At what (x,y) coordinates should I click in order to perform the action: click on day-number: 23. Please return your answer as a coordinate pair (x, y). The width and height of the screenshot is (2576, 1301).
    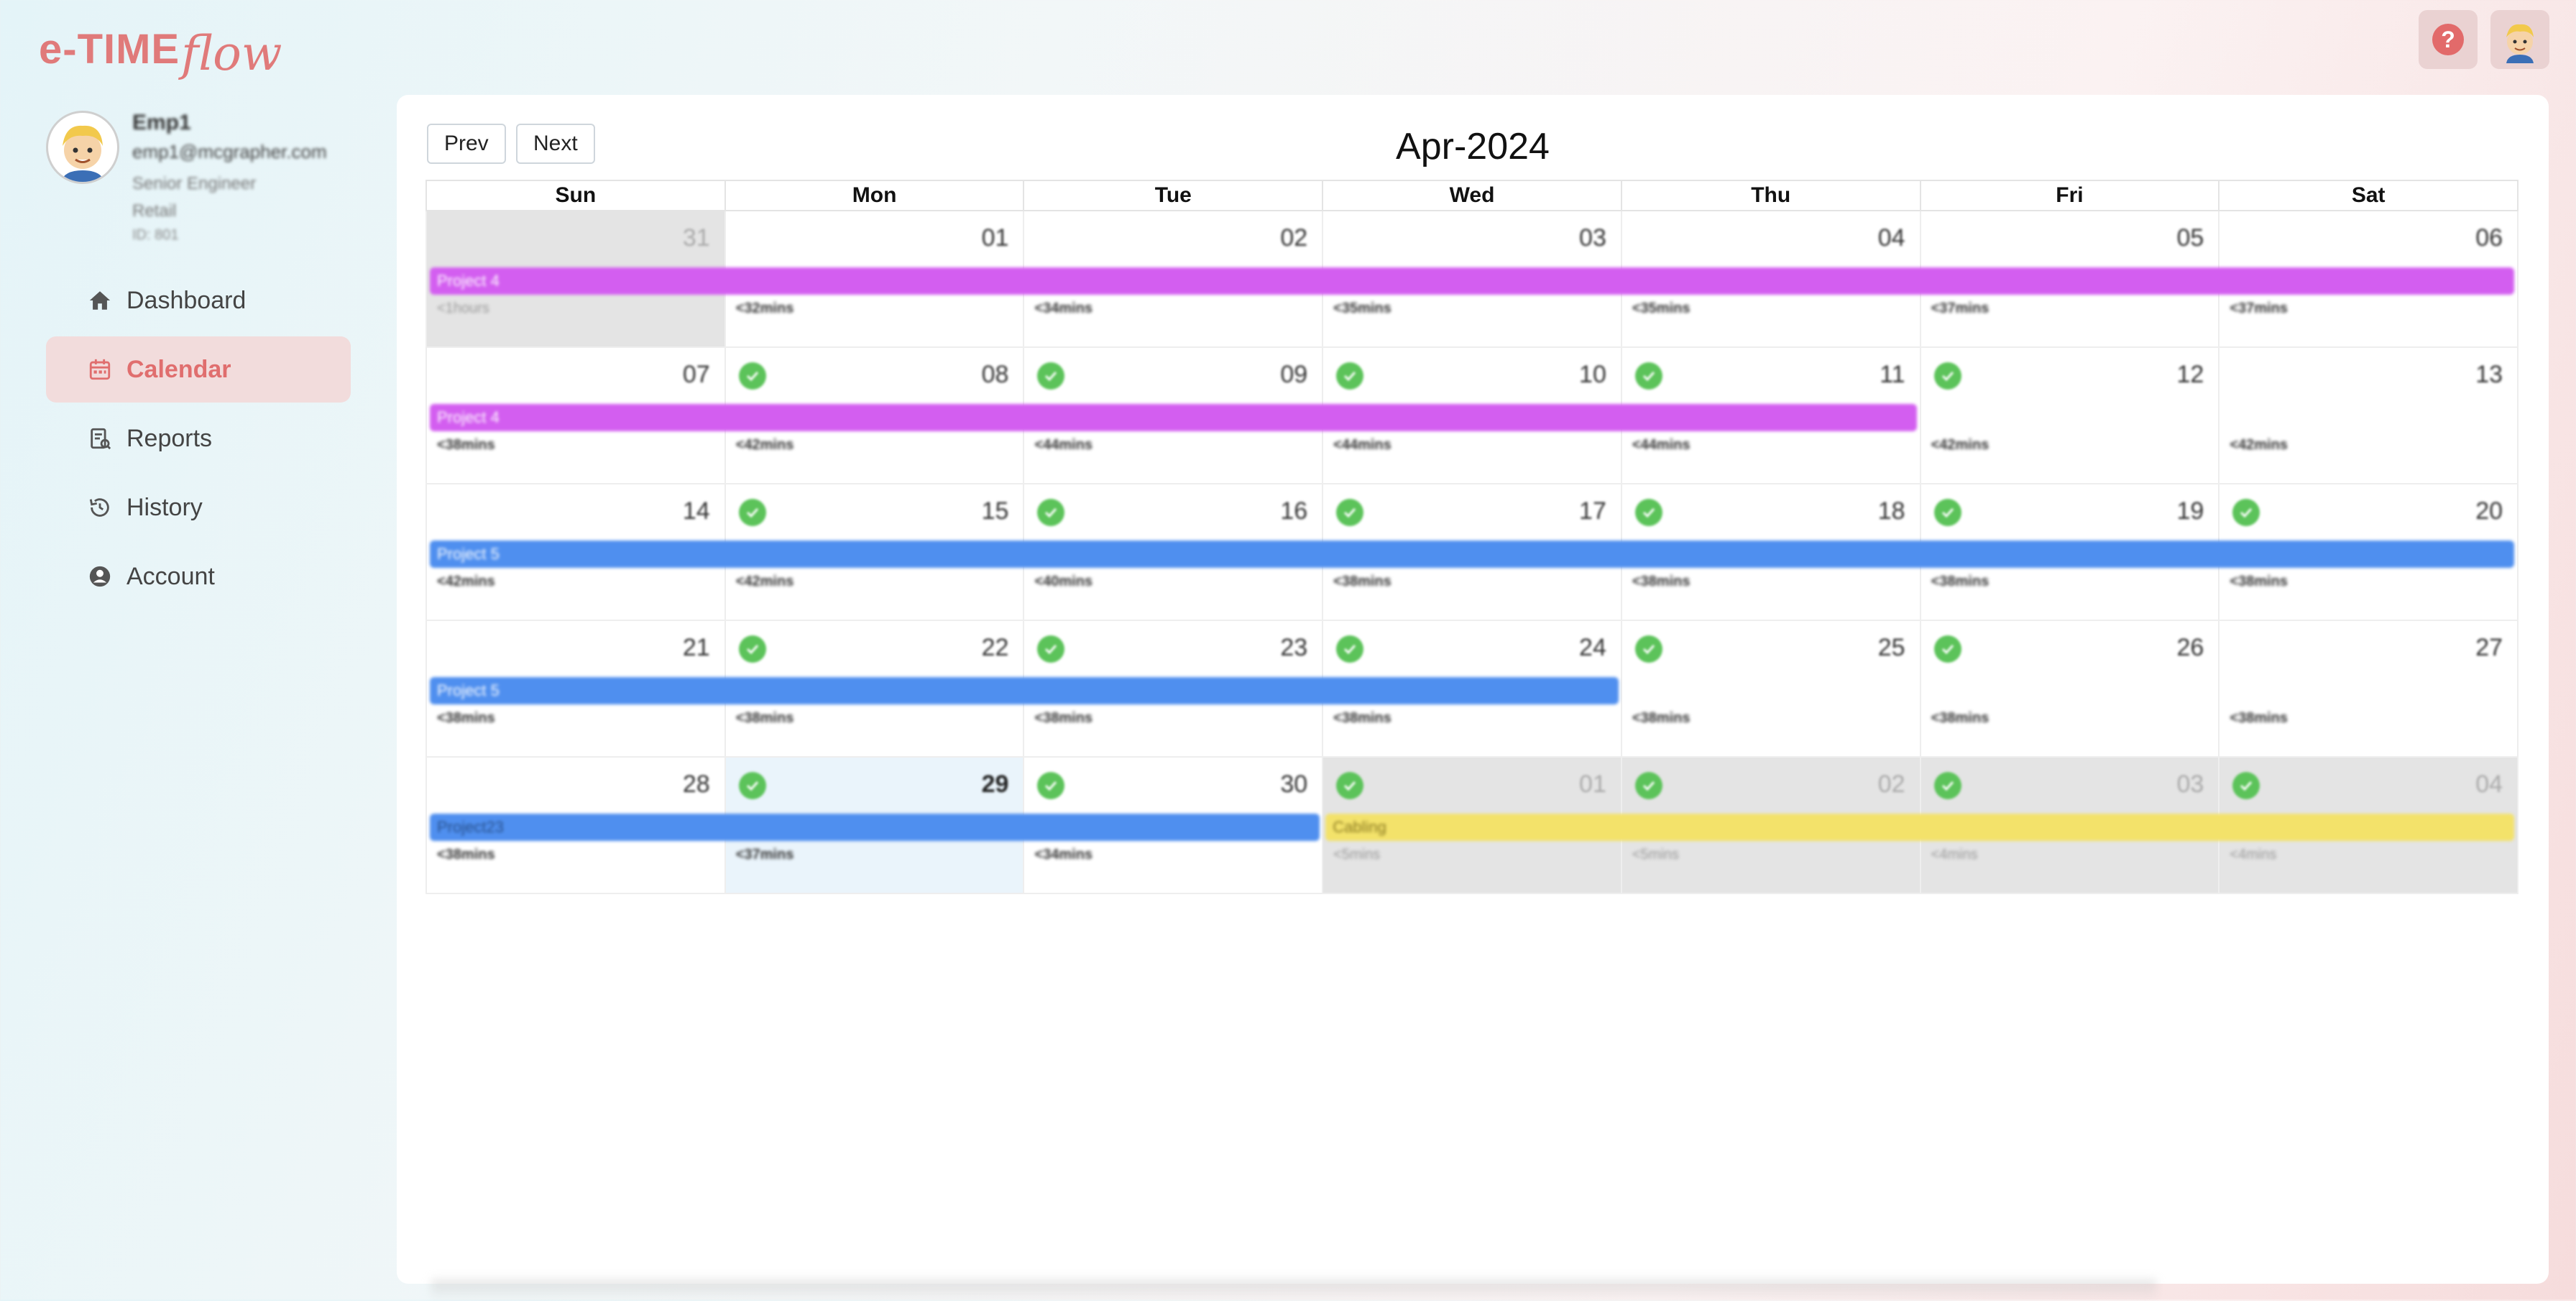
    Looking at the image, I should click on (1294, 647).